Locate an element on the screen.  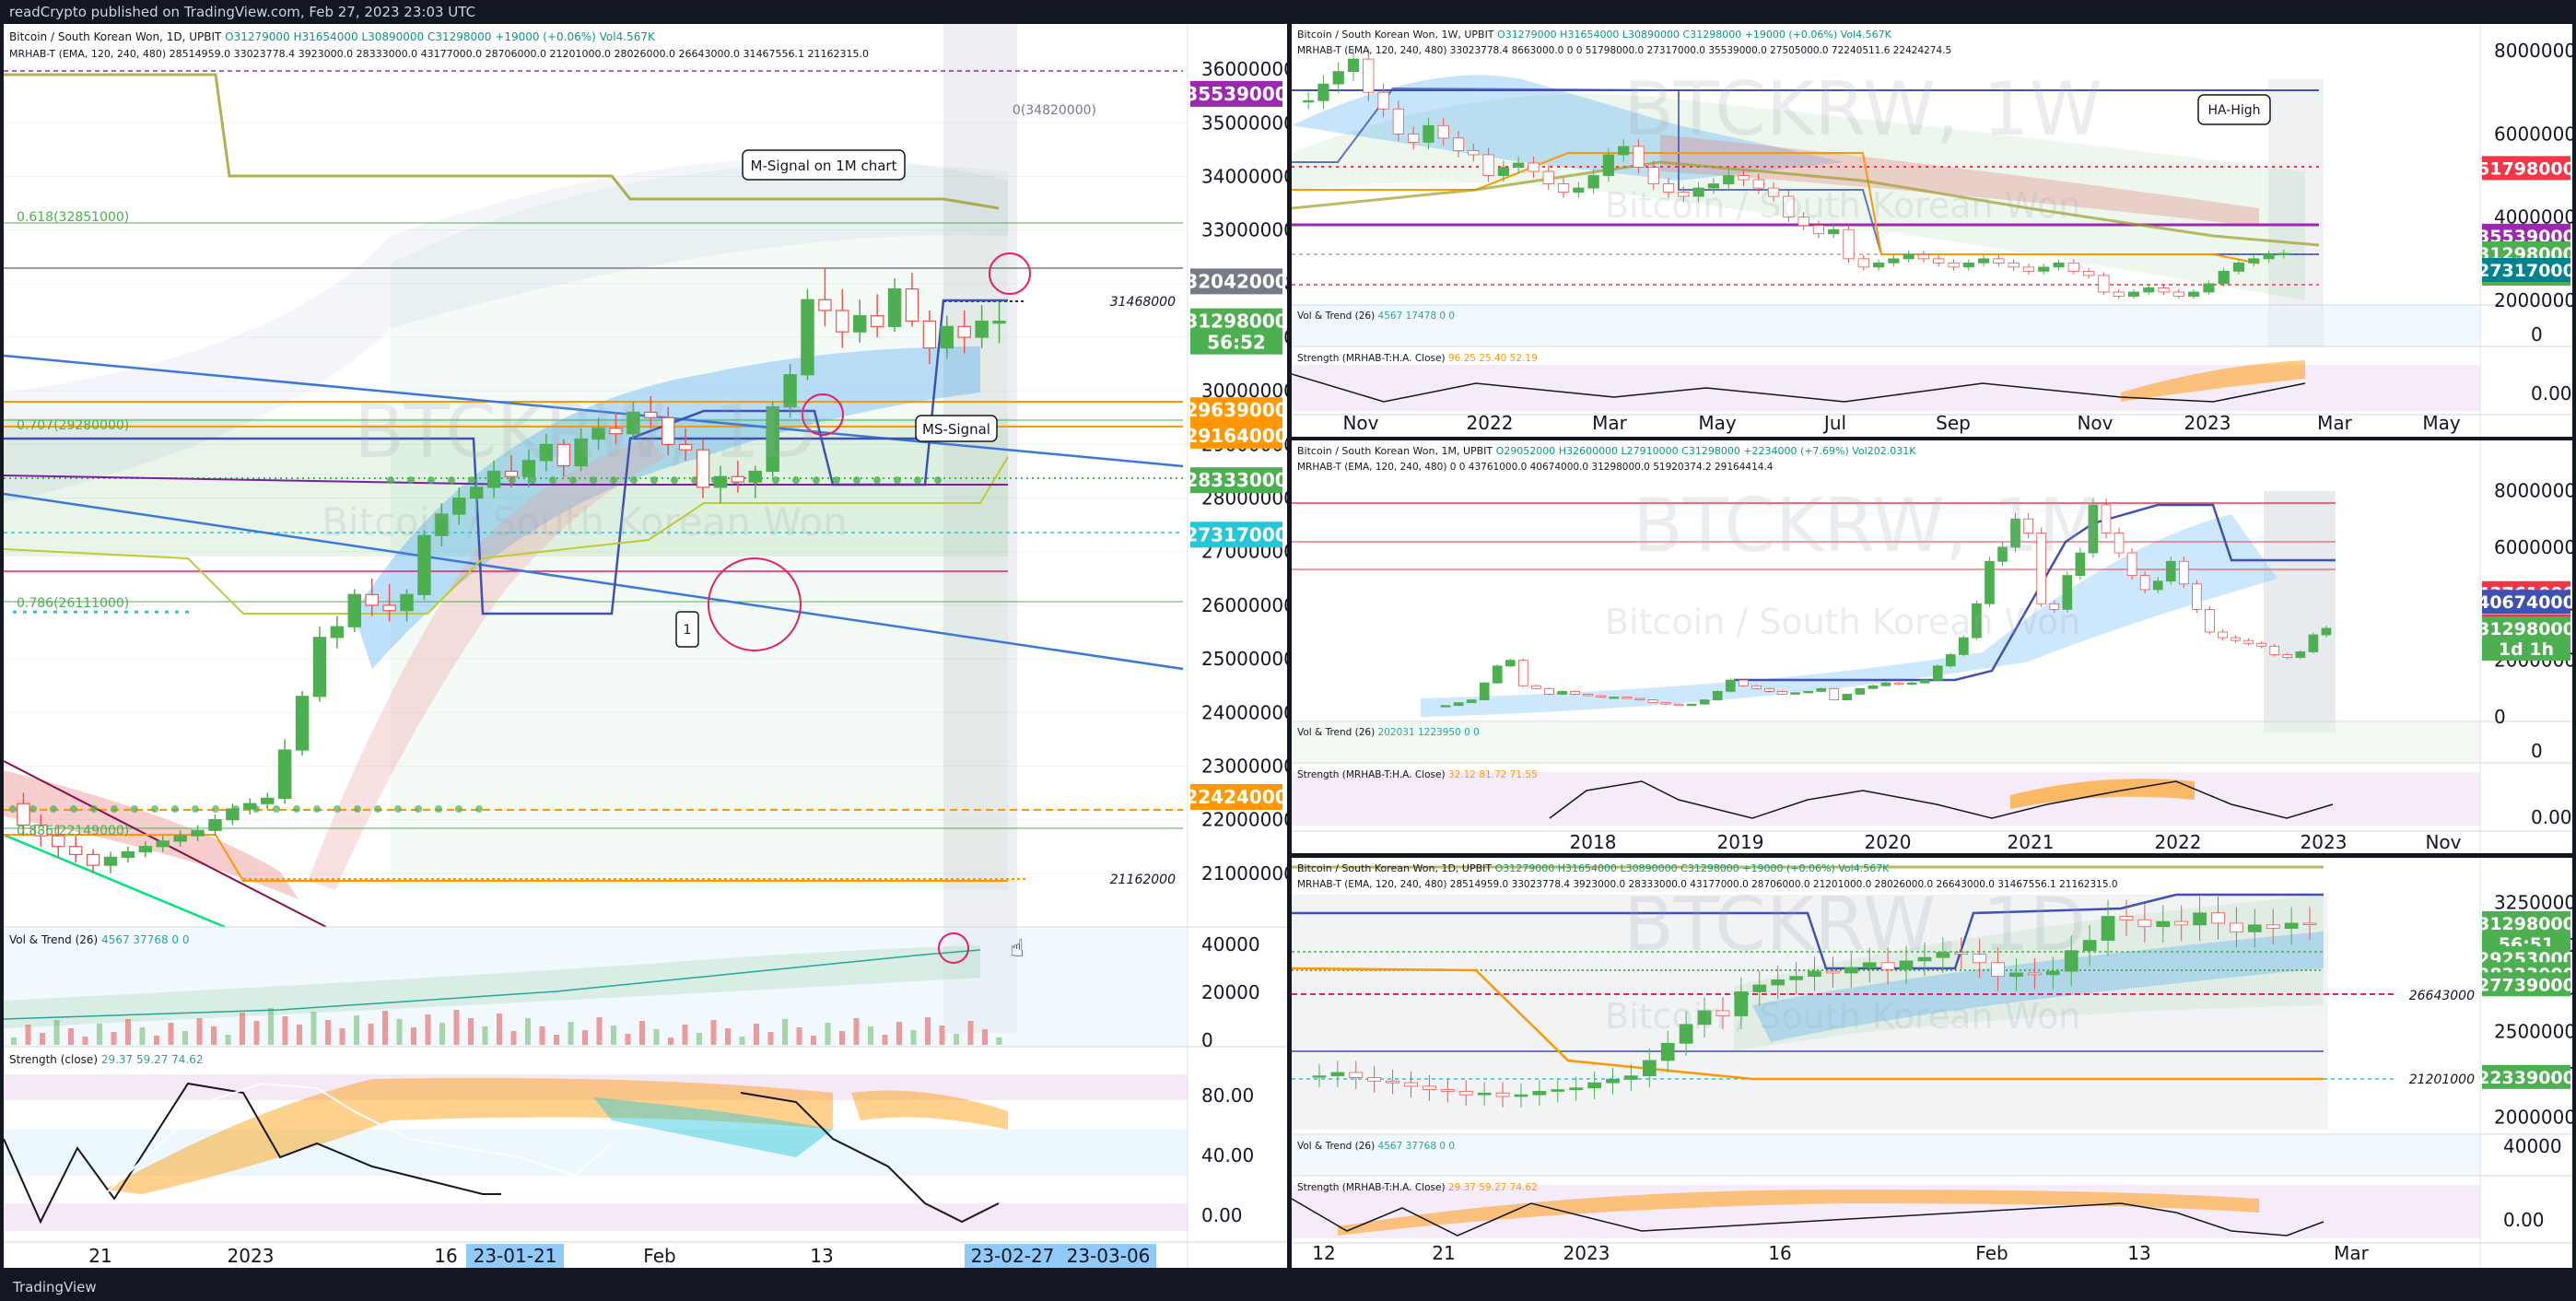
monthly-time-axis: 2018 2019 2020 2021 2022 2023 Nov is located at coordinates (2016, 842).